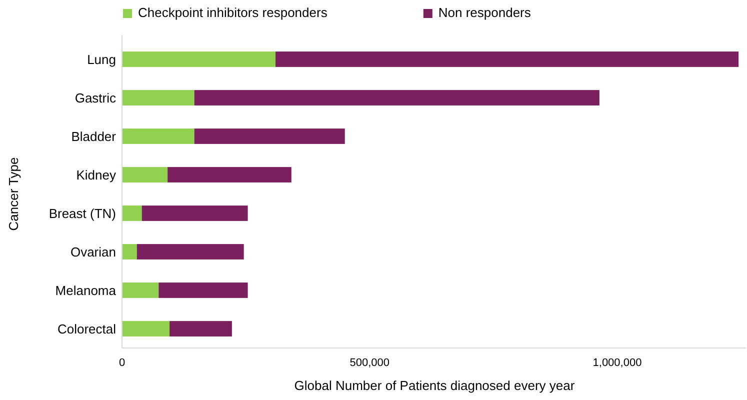 The height and width of the screenshot is (400, 747). Describe the element at coordinates (82, 213) in the screenshot. I see `y-tick-label: Breast (TN)` at that location.